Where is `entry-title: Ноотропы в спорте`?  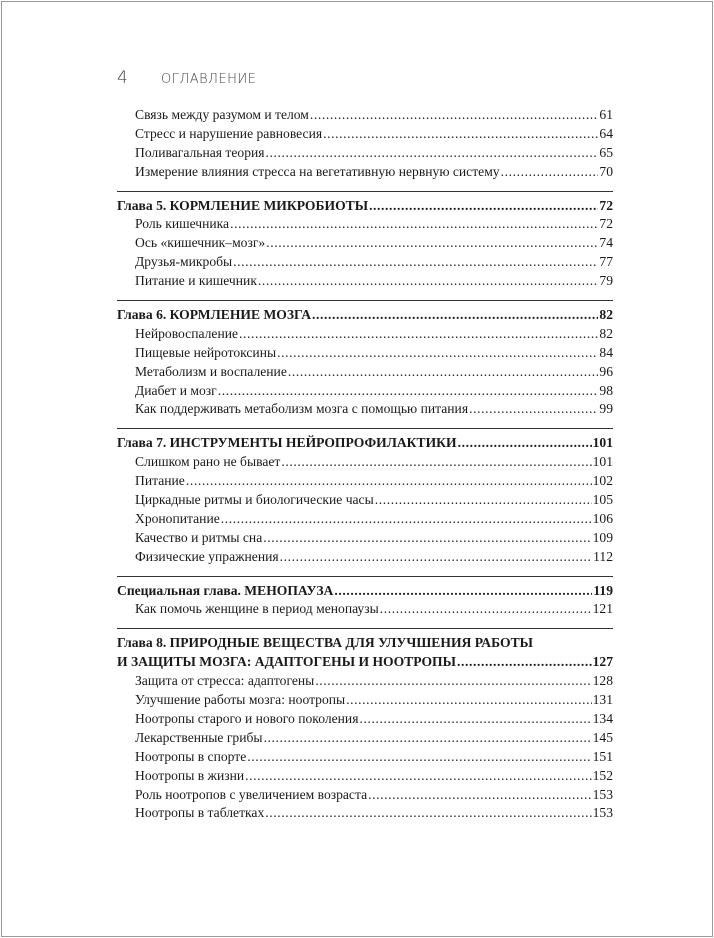
entry-title: Ноотропы в спорте is located at coordinates (191, 756).